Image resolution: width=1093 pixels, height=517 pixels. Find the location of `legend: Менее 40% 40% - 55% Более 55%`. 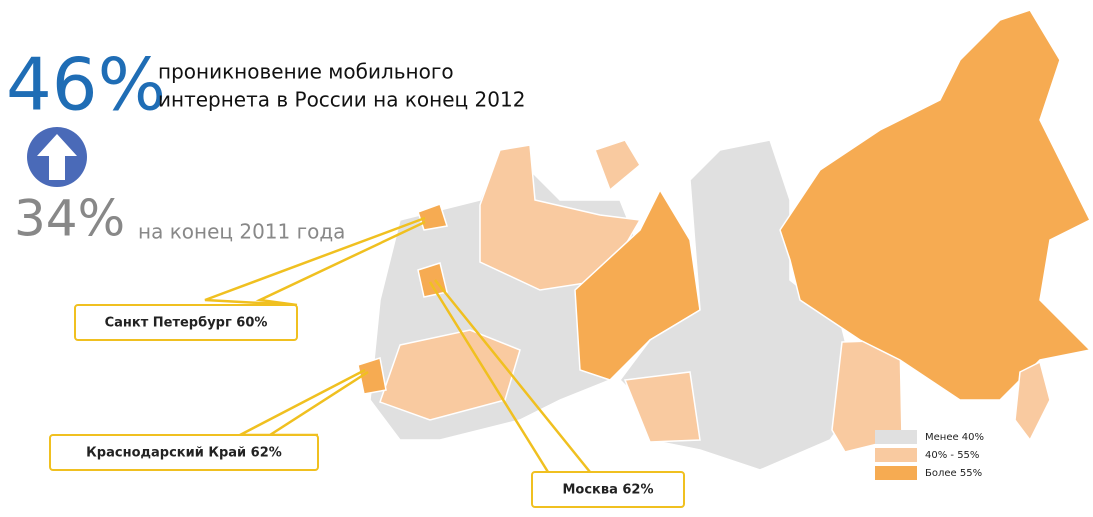

legend: Менее 40% 40% - 55% Более 55% is located at coordinates (929, 455).